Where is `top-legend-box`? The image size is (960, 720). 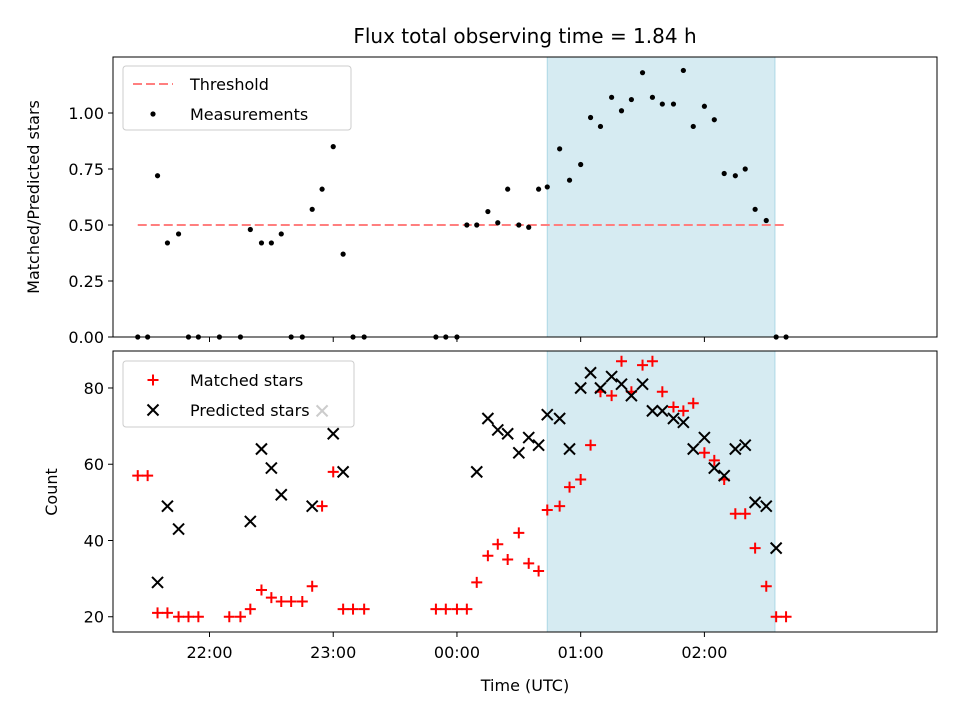
top-legend-box is located at coordinates (237, 98).